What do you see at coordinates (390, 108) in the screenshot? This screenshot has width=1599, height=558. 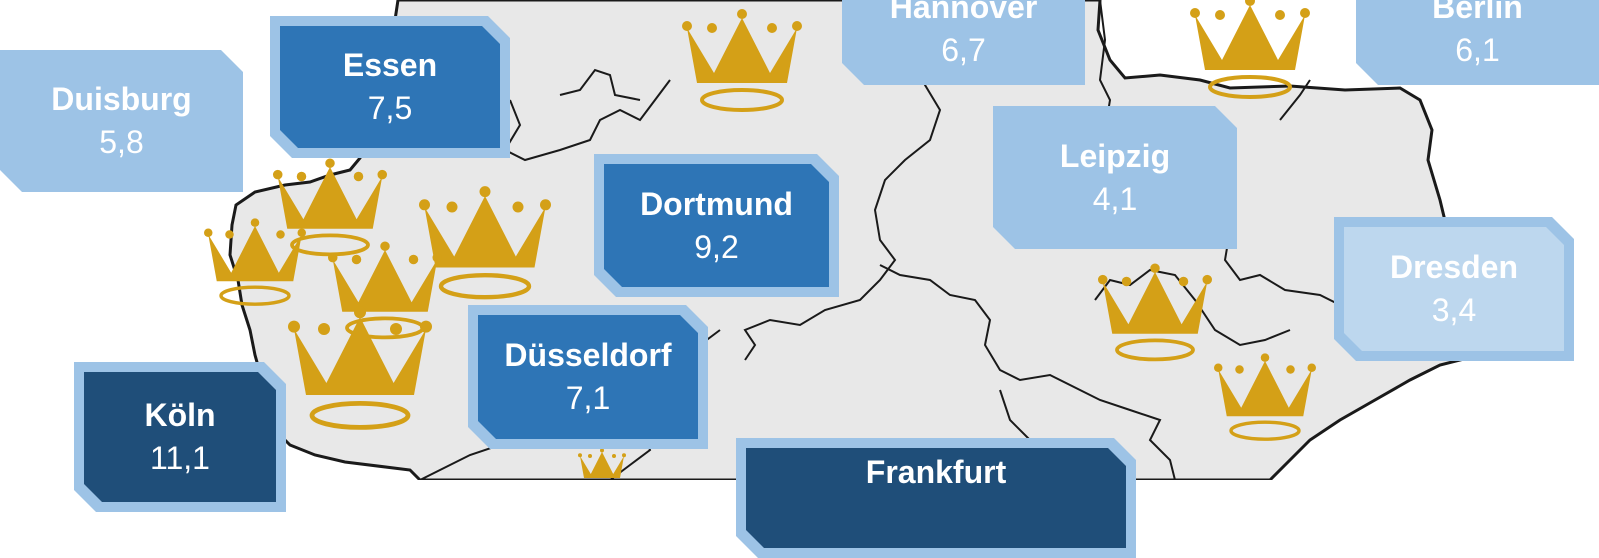 I see `city-value: 7,5` at bounding box center [390, 108].